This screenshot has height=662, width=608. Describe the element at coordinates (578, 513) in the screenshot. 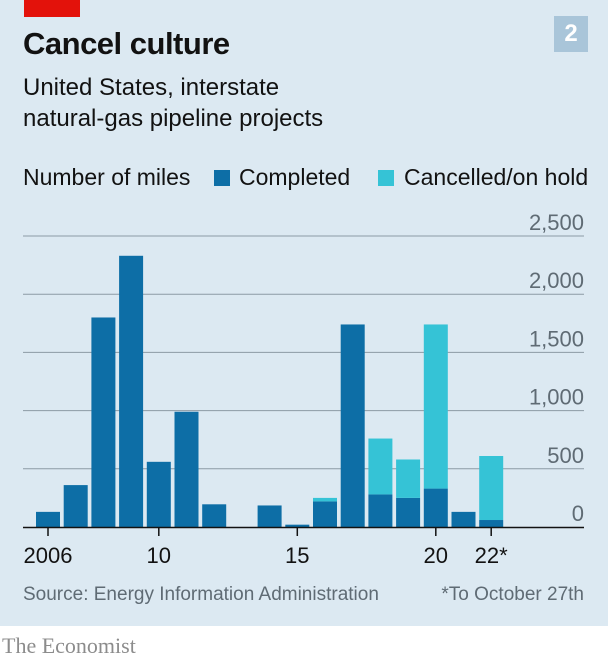

I see `y-tick-label: 0` at that location.